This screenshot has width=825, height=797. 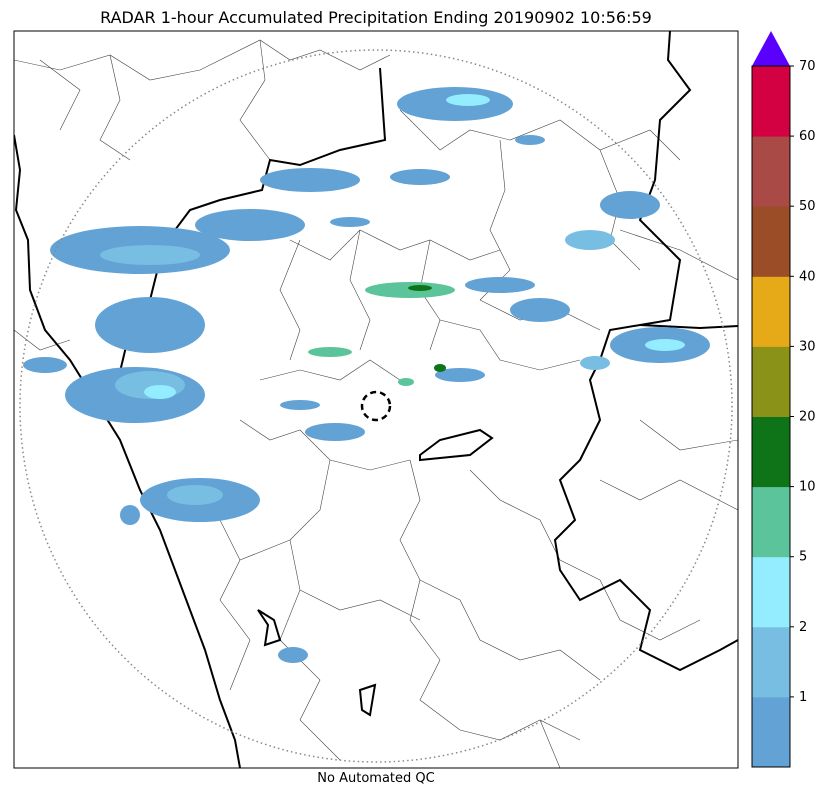 I want to click on colorbar-tick-label: 30, so click(x=807, y=346).